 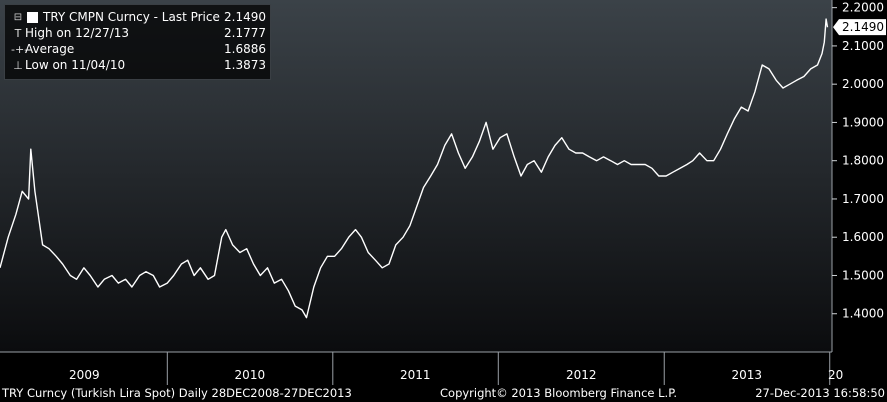 I want to click on y-tick-label: 1.9000, so click(x=863, y=122).